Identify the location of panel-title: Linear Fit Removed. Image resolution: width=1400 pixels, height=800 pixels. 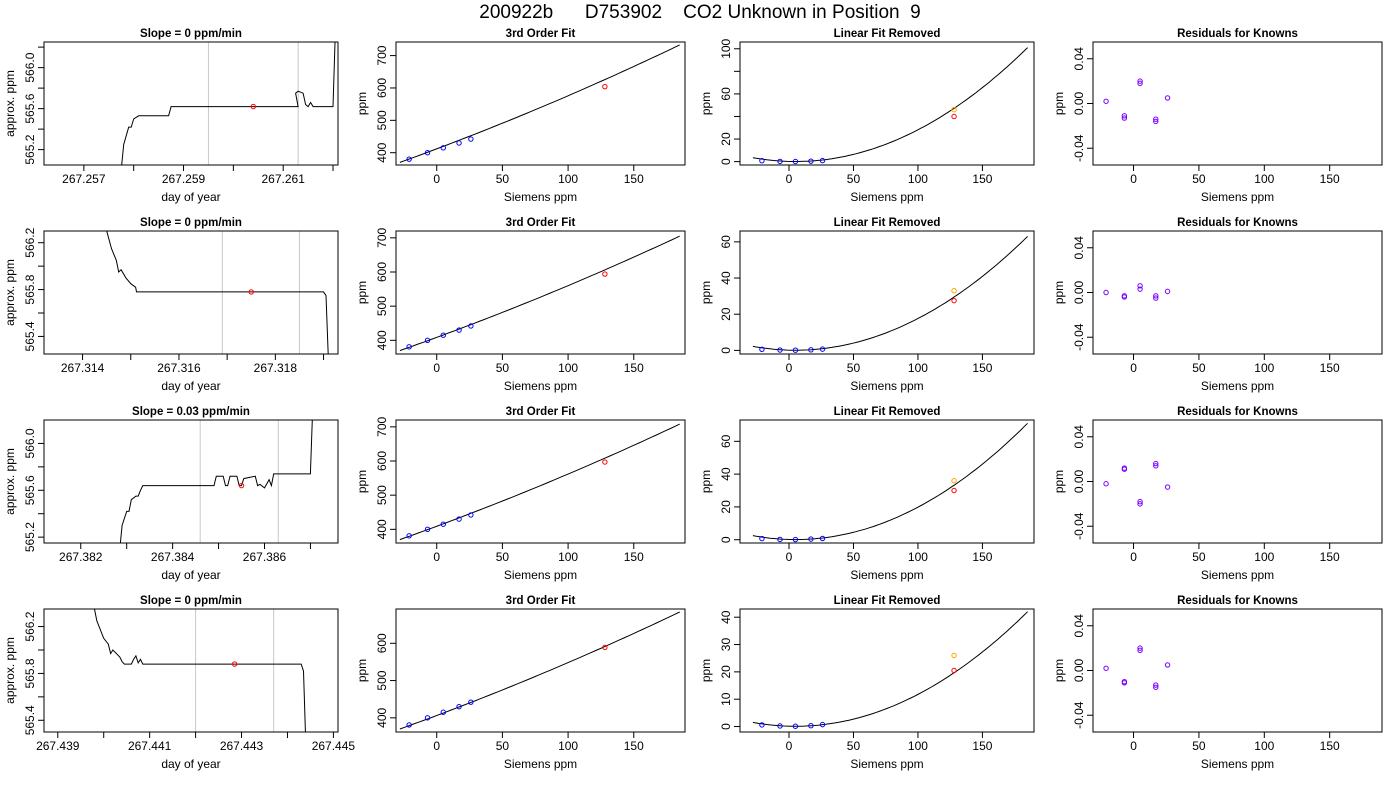
(887, 34).